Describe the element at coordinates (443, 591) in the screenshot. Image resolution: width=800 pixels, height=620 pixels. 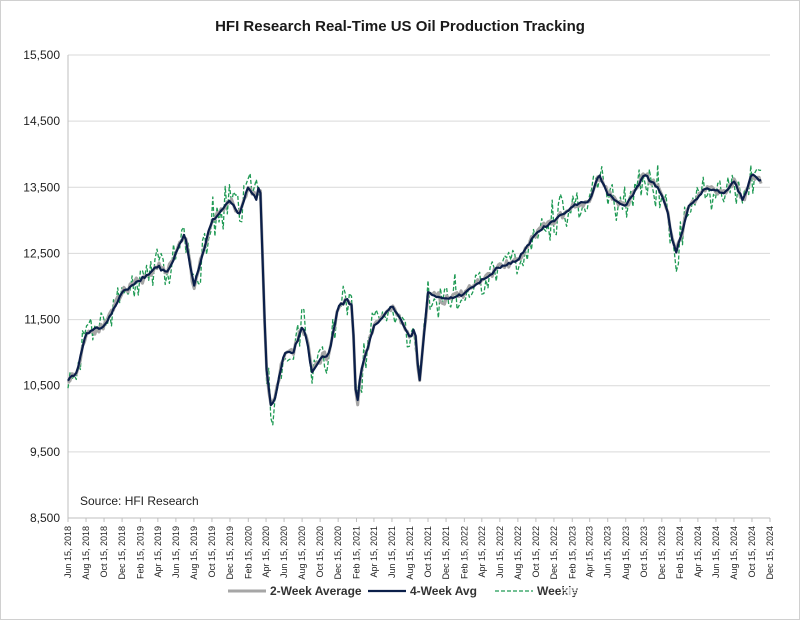
I see `legend-label: 4-Week Avg` at that location.